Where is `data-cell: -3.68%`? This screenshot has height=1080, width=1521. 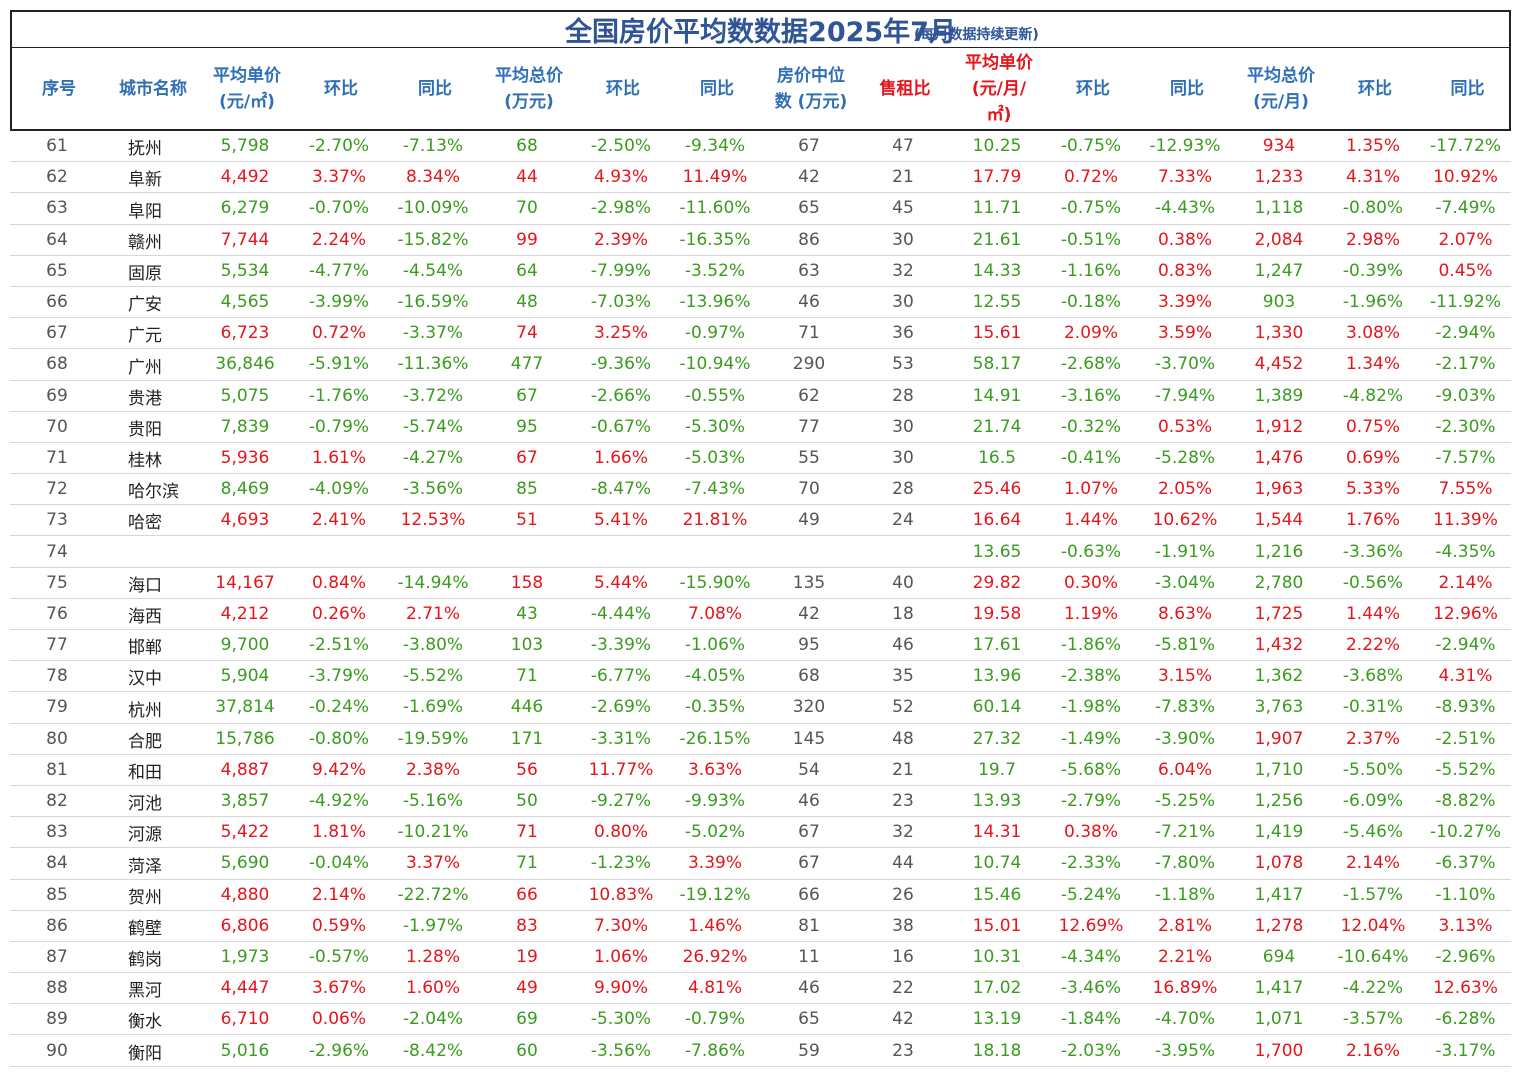 data-cell: -3.68% is located at coordinates (1373, 676).